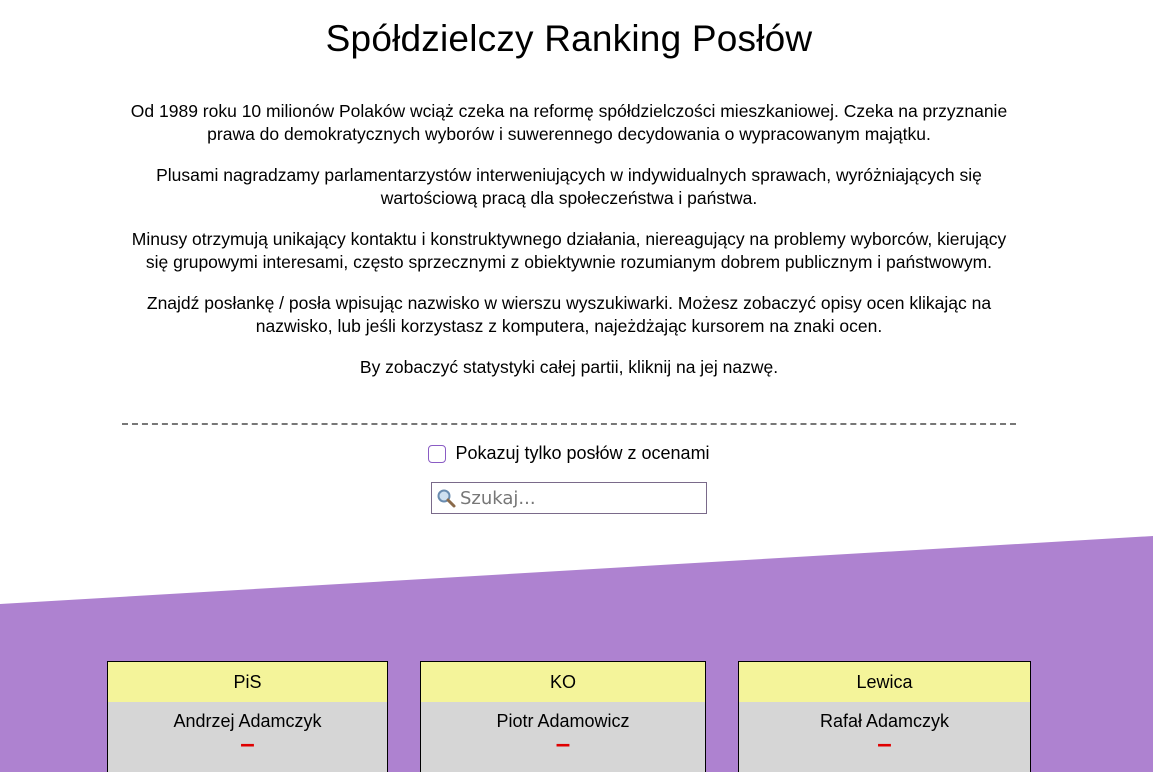  Describe the element at coordinates (446, 498) in the screenshot. I see `search-icon` at that location.